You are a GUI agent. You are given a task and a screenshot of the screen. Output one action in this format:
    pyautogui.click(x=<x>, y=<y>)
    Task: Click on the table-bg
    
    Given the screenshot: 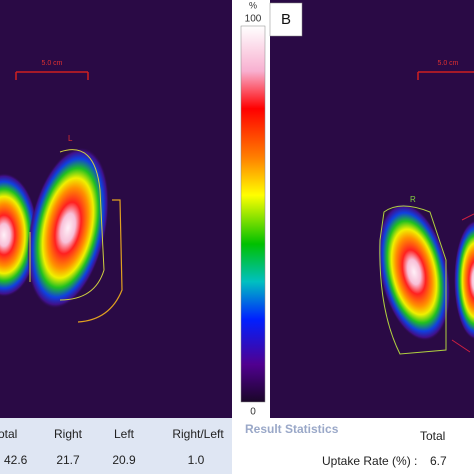 What is the action you would take?
    pyautogui.click(x=116, y=446)
    